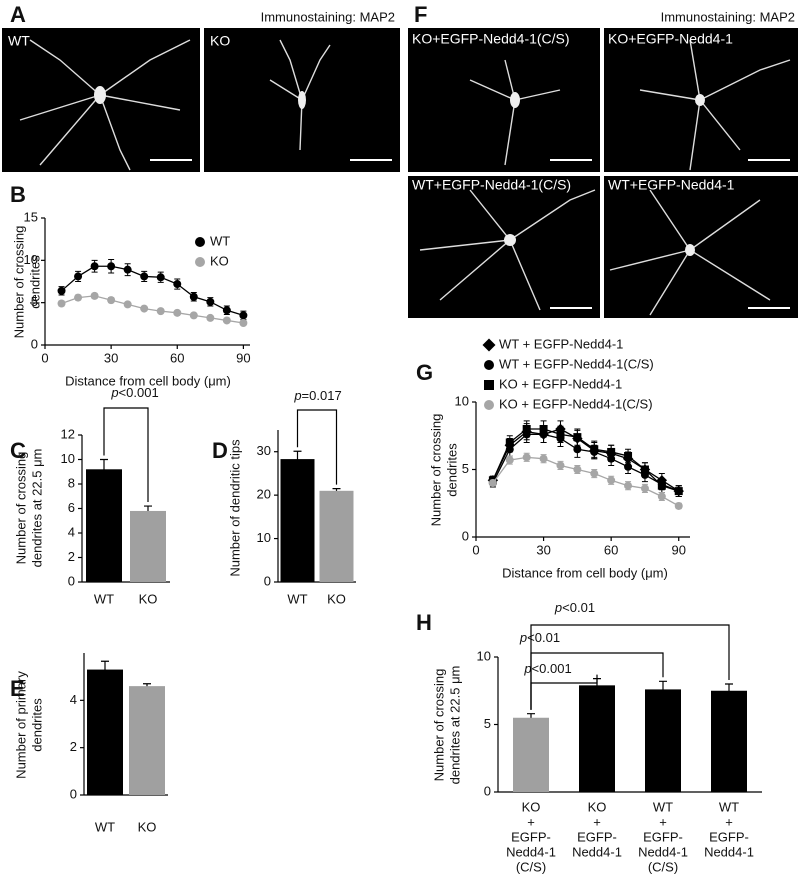  I want to click on legend-label: WT + EGFP-Nedd4-1(C/S), so click(576, 363).